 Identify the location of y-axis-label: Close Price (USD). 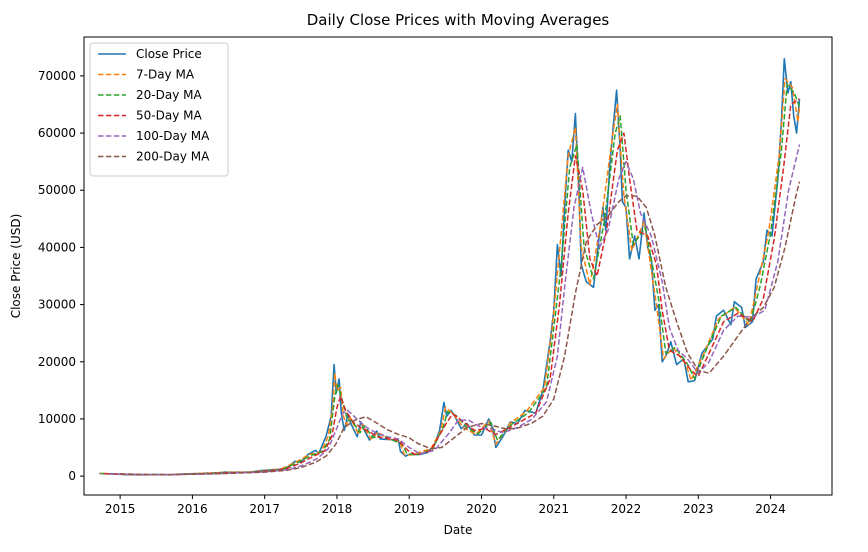
(16, 266).